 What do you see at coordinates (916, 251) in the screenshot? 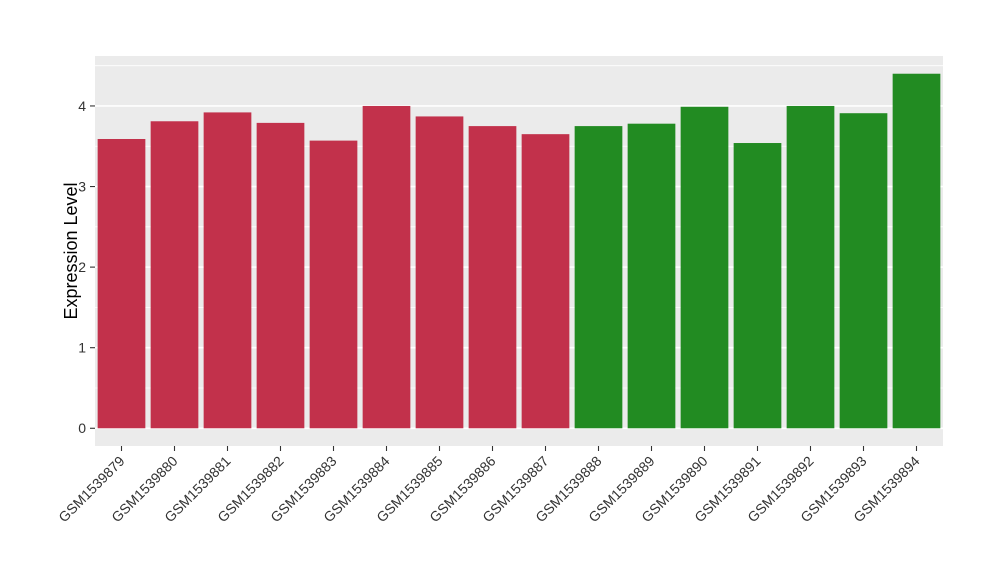
I see `bar-GSM1539894` at bounding box center [916, 251].